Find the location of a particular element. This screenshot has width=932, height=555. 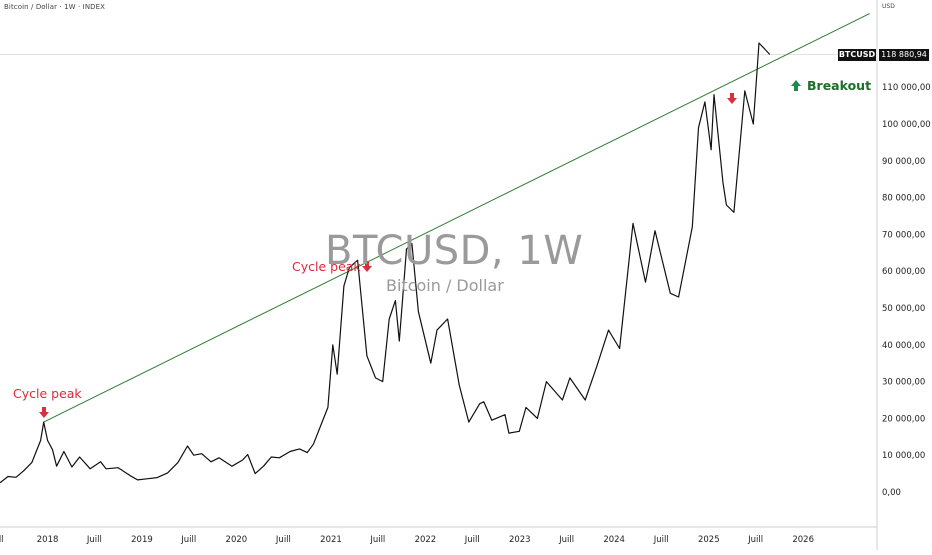

x-tick-label: 2018 is located at coordinates (48, 540).